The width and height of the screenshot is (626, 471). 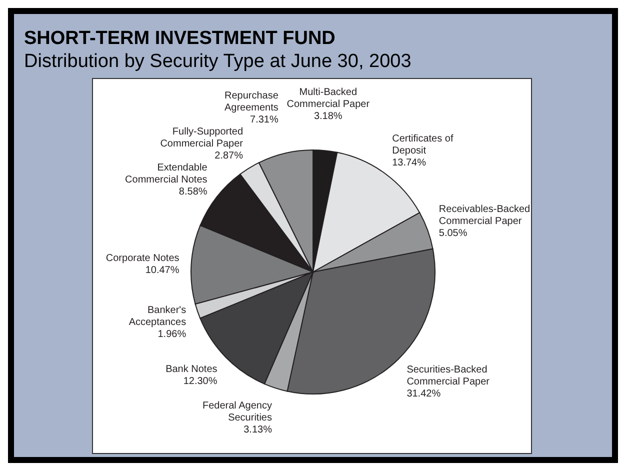 I want to click on slice-label: Banker's Acceptances, so click(x=157, y=316).